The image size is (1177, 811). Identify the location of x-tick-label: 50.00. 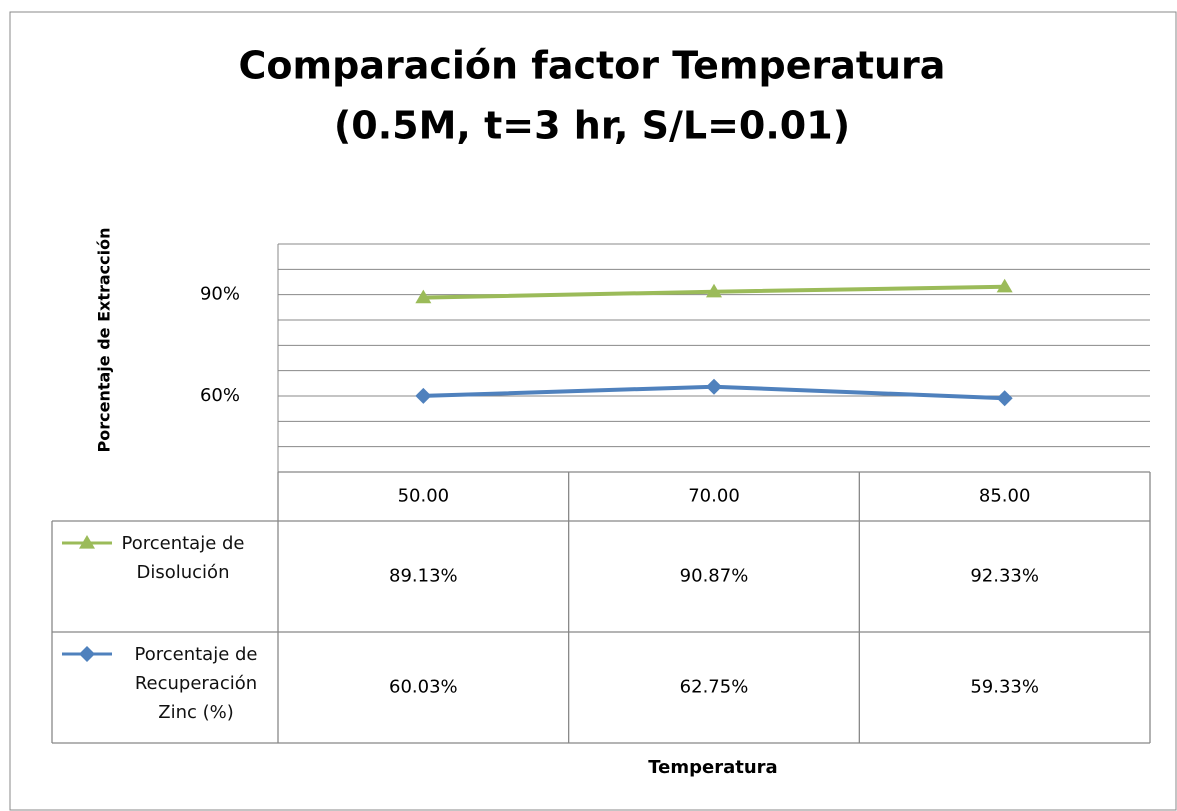
(424, 496).